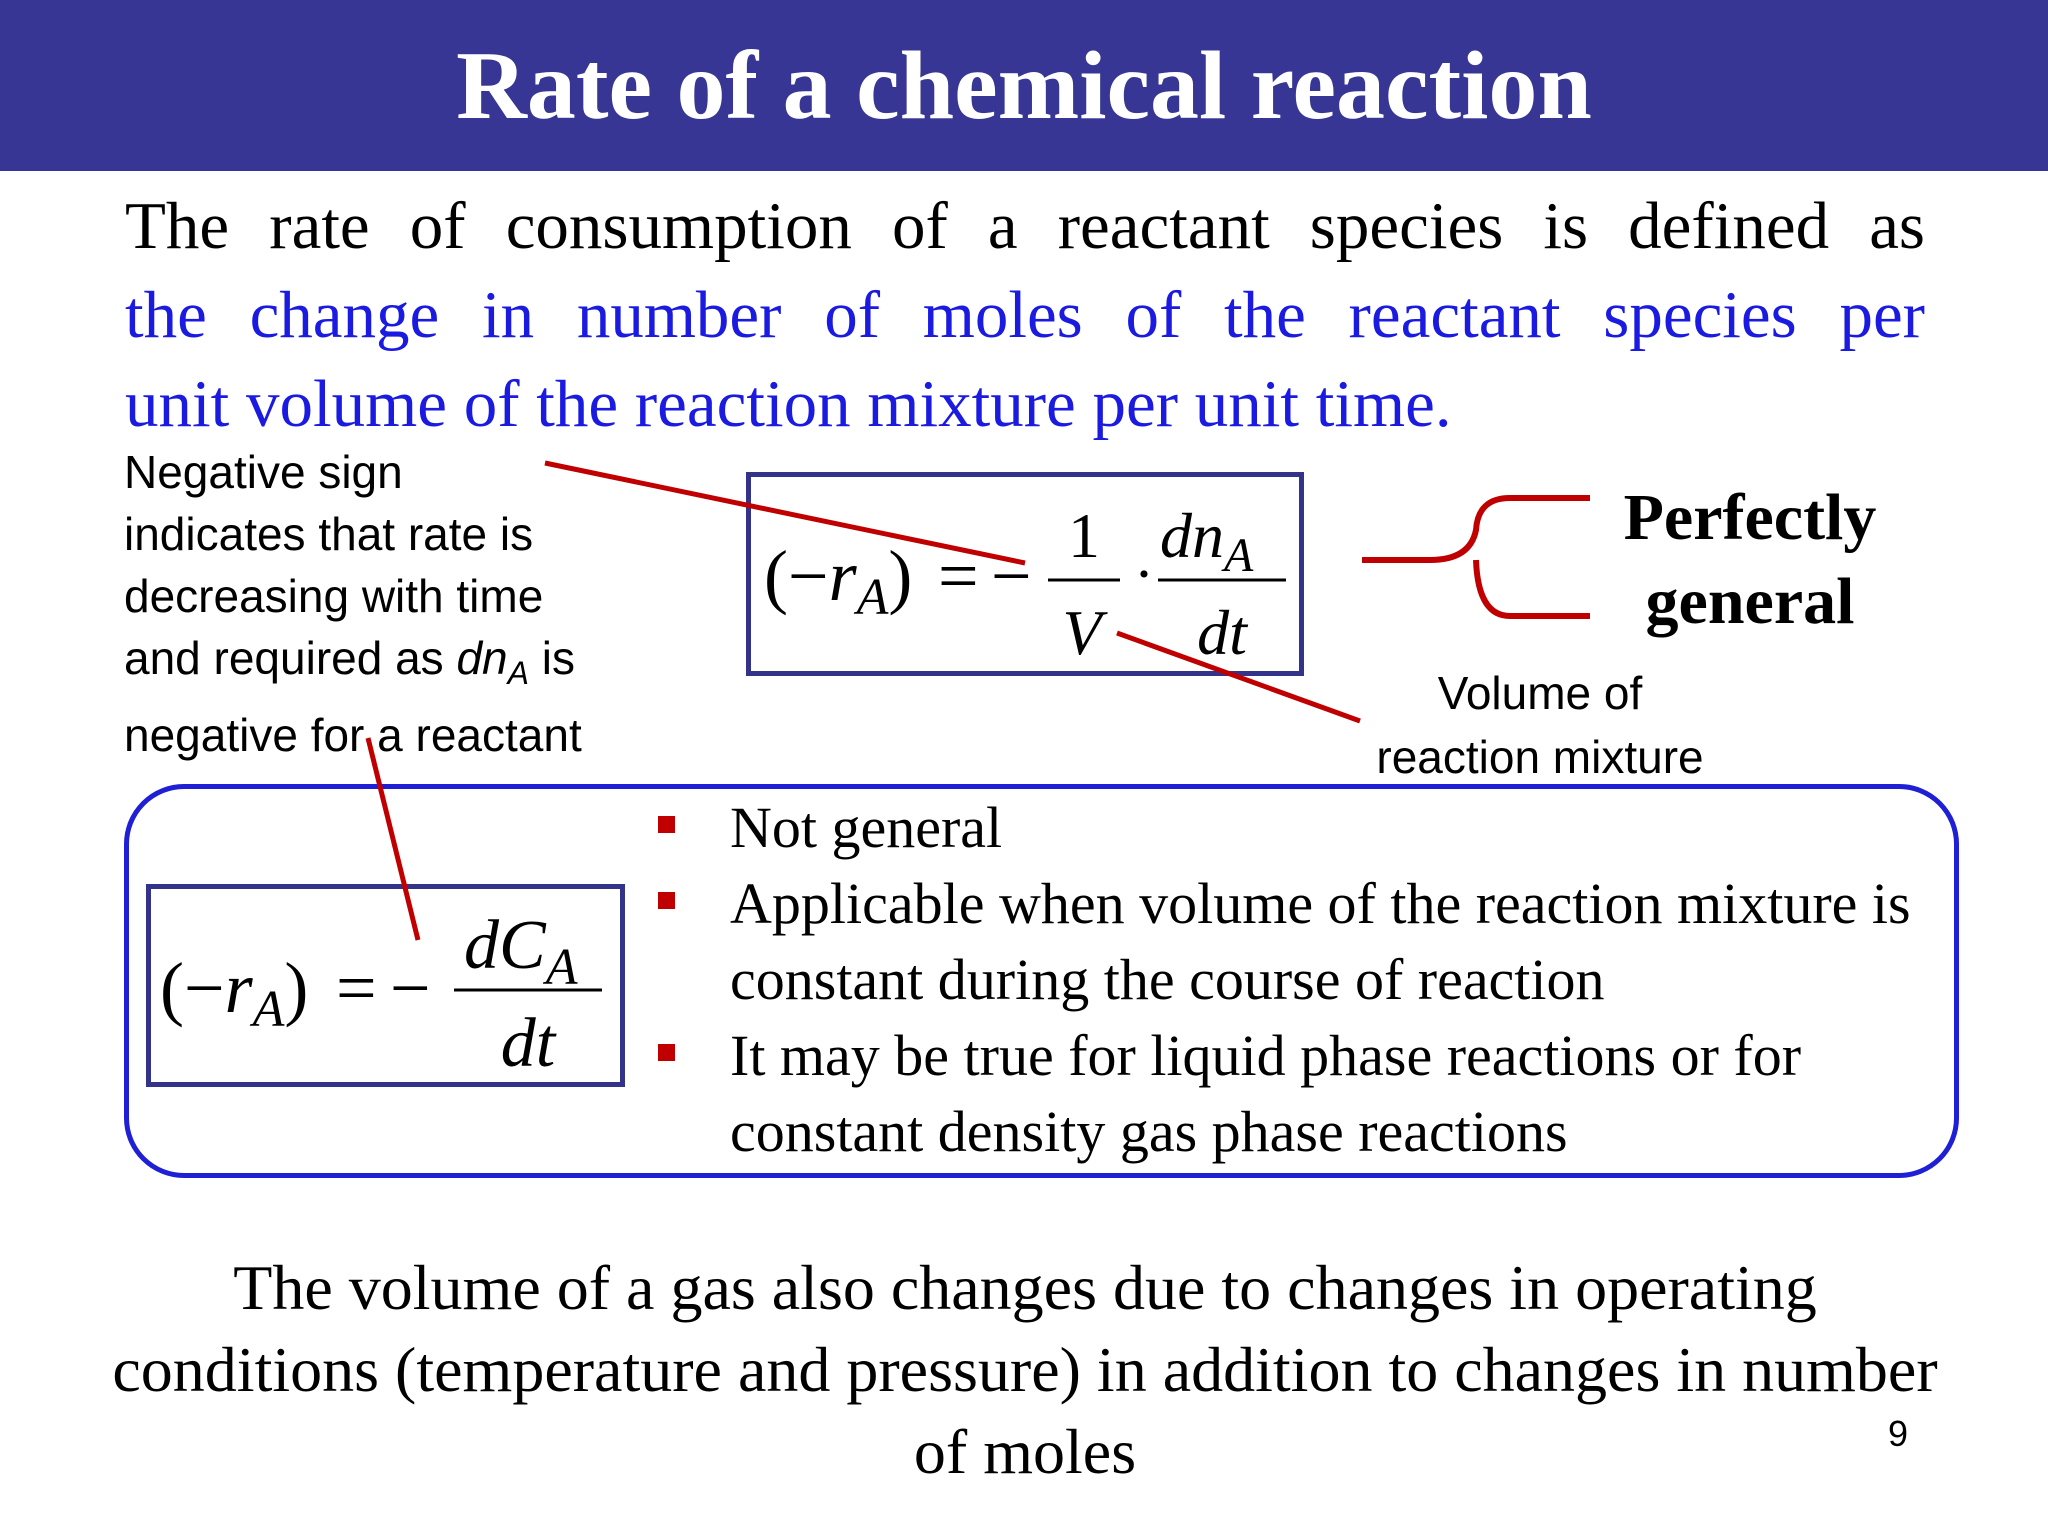  What do you see at coordinates (1084, 535) in the screenshot?
I see `eq1-frac1-num: 1` at bounding box center [1084, 535].